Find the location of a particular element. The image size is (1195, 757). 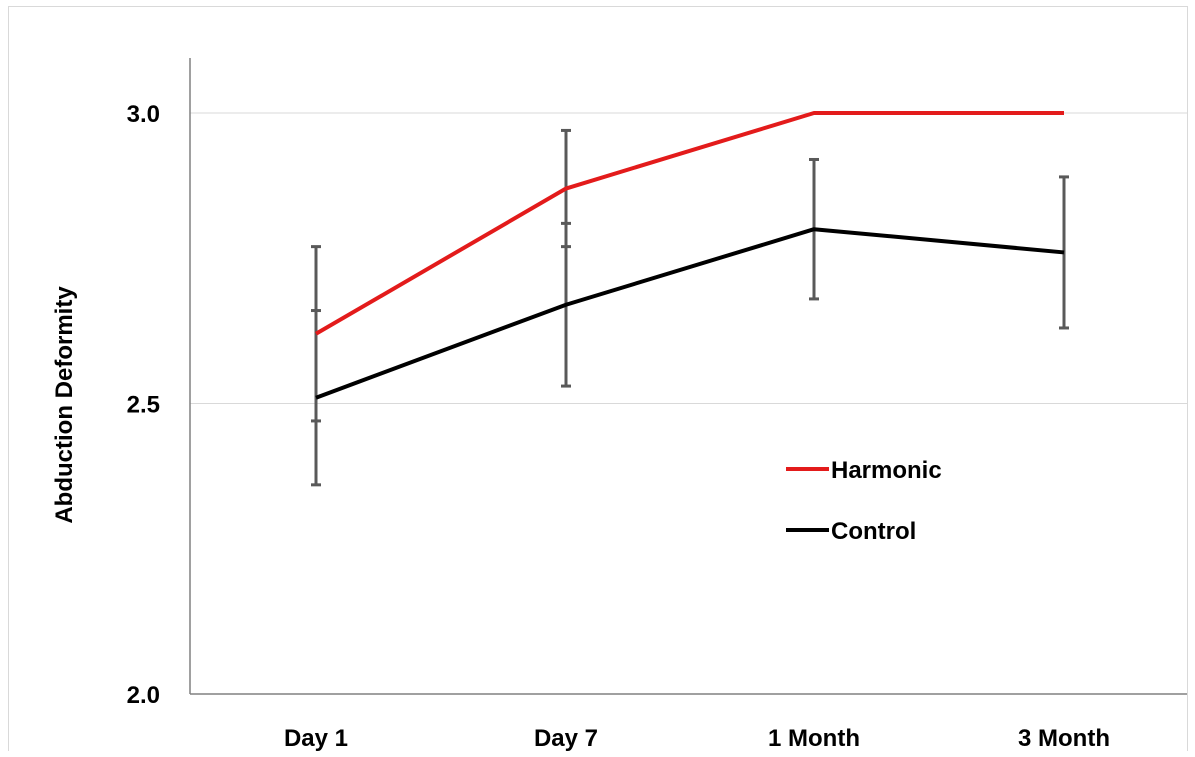

legend-item-control: Control is located at coordinates (851, 531).